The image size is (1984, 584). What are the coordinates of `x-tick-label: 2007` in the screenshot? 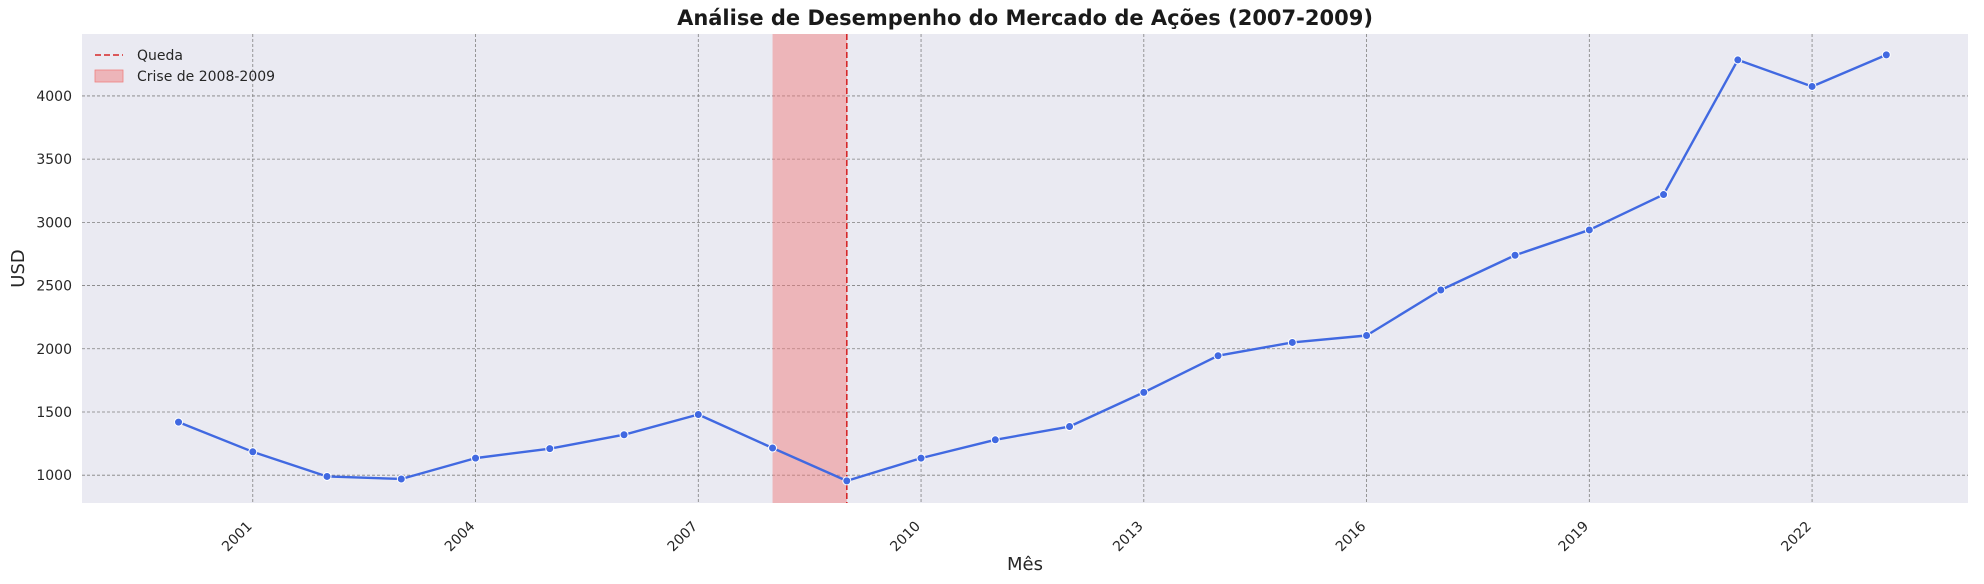 It's located at (683, 537).